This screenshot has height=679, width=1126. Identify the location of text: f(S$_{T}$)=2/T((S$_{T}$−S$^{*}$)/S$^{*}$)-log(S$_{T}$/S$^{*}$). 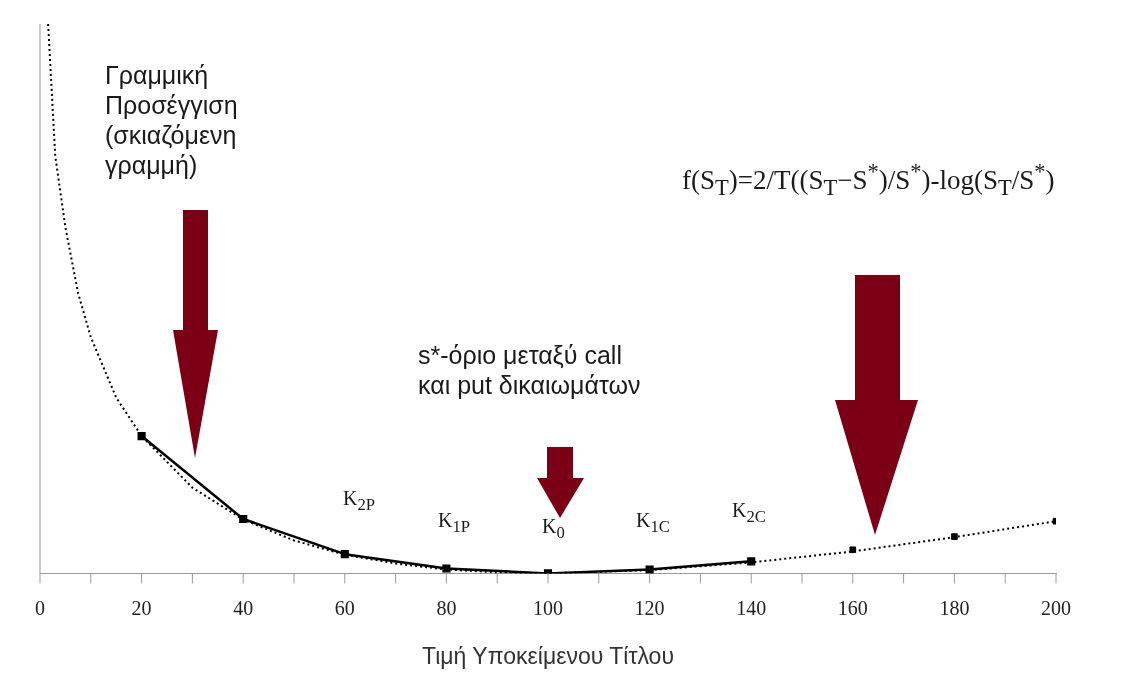
(868, 180).